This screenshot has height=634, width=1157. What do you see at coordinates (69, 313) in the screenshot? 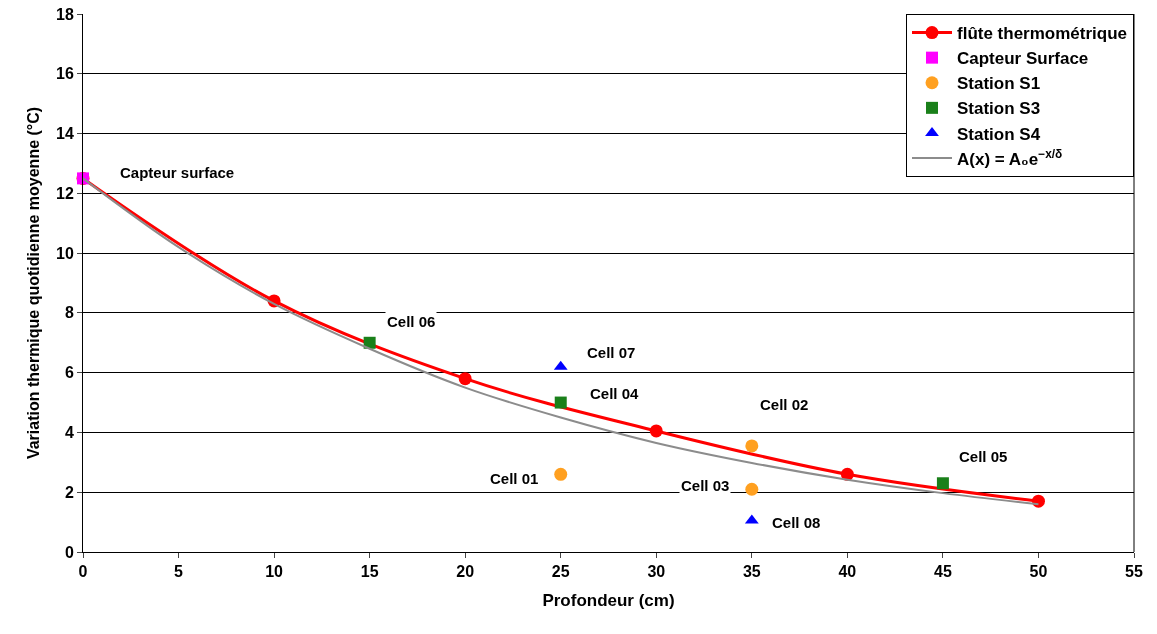
I see `y-tick-label: 8` at bounding box center [69, 313].